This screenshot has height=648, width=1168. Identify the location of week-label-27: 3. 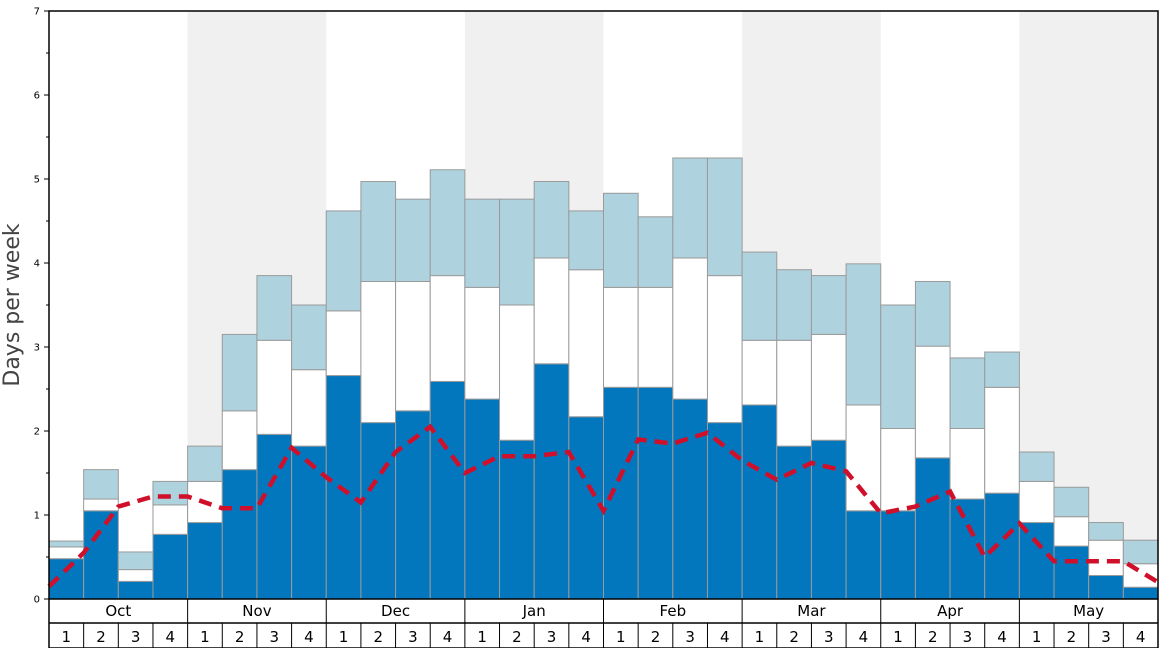
(968, 637).